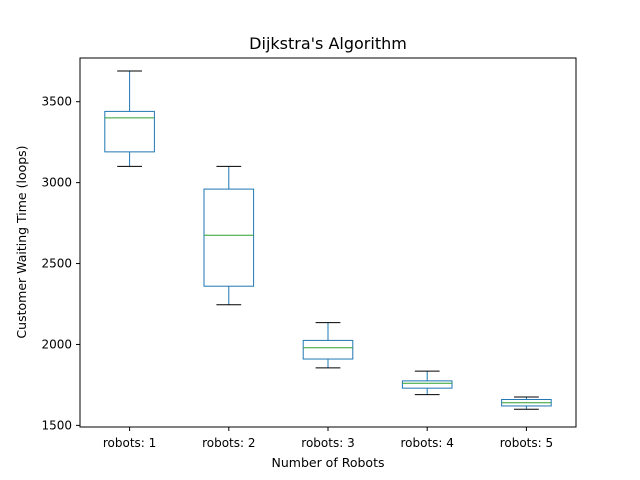 This screenshot has width=640, height=480. What do you see at coordinates (56, 344) in the screenshot?
I see `y-tick-label: 2000` at bounding box center [56, 344].